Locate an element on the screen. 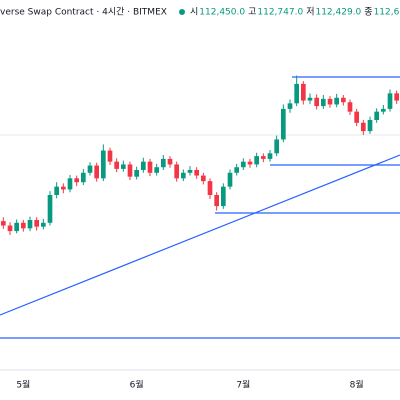 The height and width of the screenshot is (400, 400). ohlc-value: 112,429.0 is located at coordinates (338, 13).